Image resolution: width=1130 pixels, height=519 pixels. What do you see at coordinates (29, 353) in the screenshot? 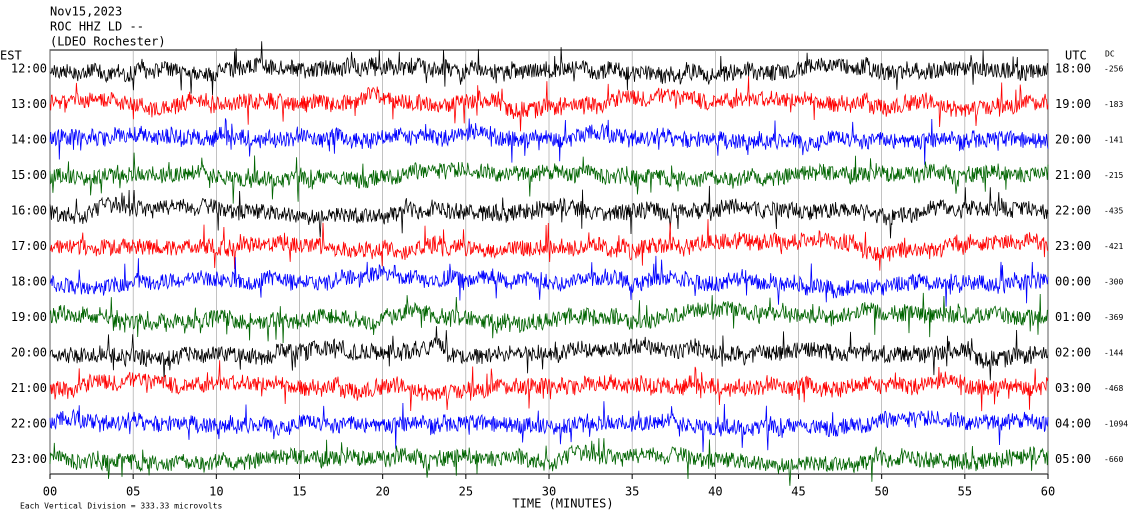
I see `row-label: 20:00` at bounding box center [29, 353].